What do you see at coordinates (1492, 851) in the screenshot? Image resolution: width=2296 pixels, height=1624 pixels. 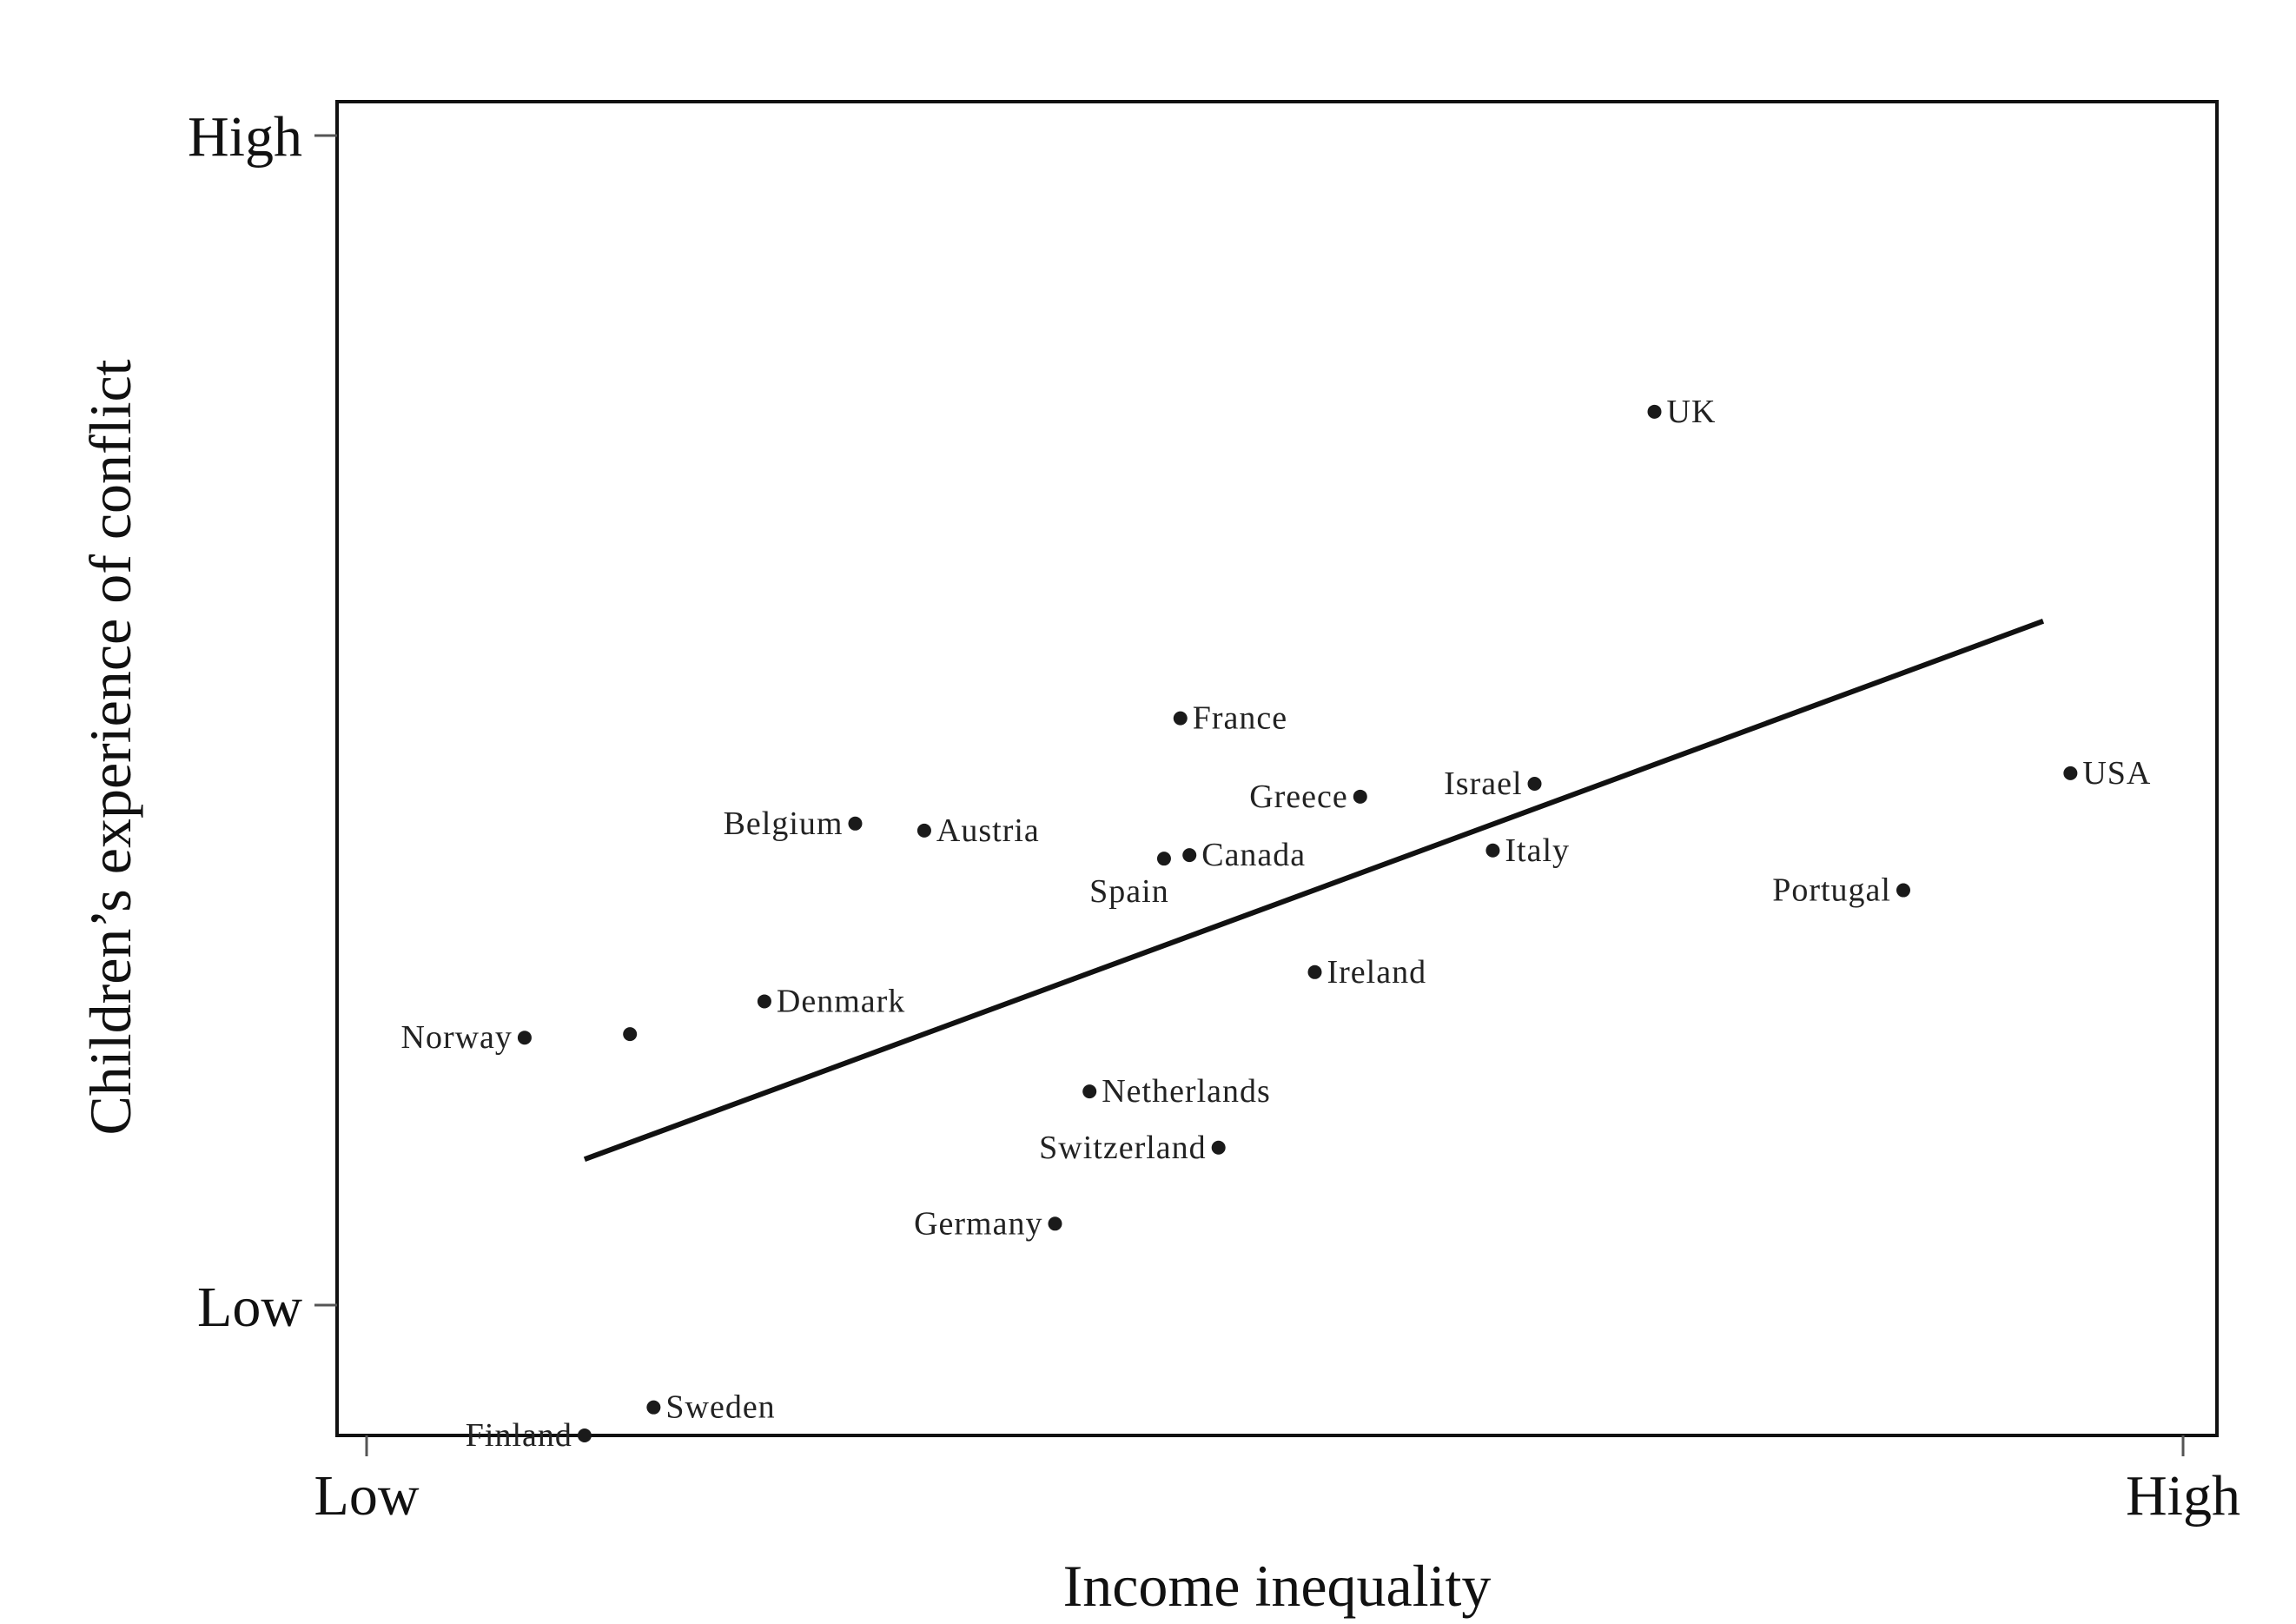 I see `data-point-italy` at bounding box center [1492, 851].